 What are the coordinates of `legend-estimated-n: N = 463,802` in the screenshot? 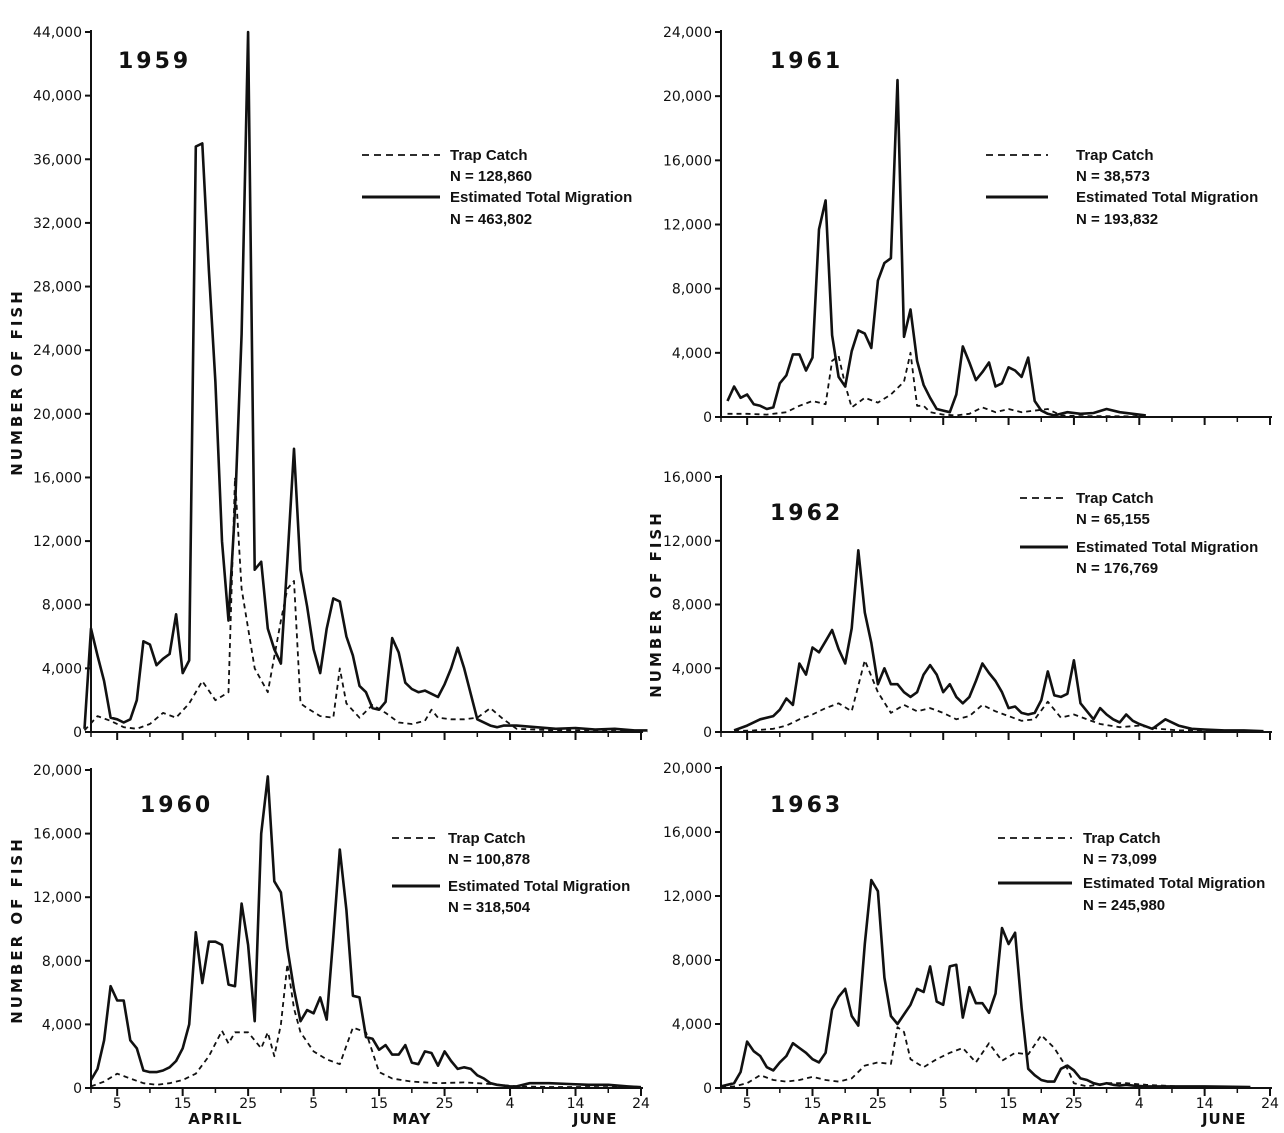 It's located at (491, 219).